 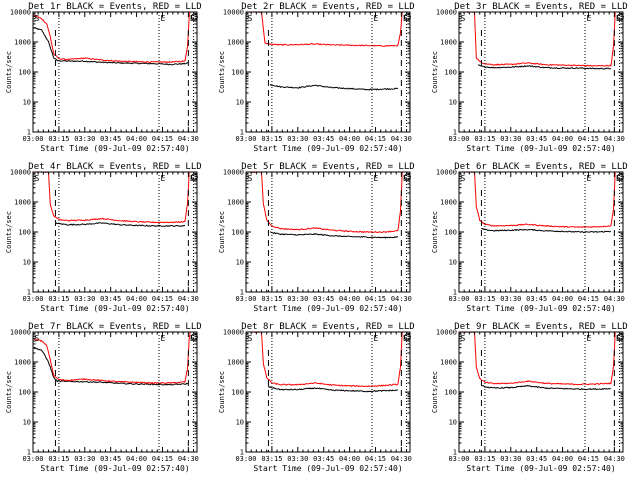 I want to click on panel-title: Det 4r BLACK = Events, RED = LLD, so click(x=114, y=167).